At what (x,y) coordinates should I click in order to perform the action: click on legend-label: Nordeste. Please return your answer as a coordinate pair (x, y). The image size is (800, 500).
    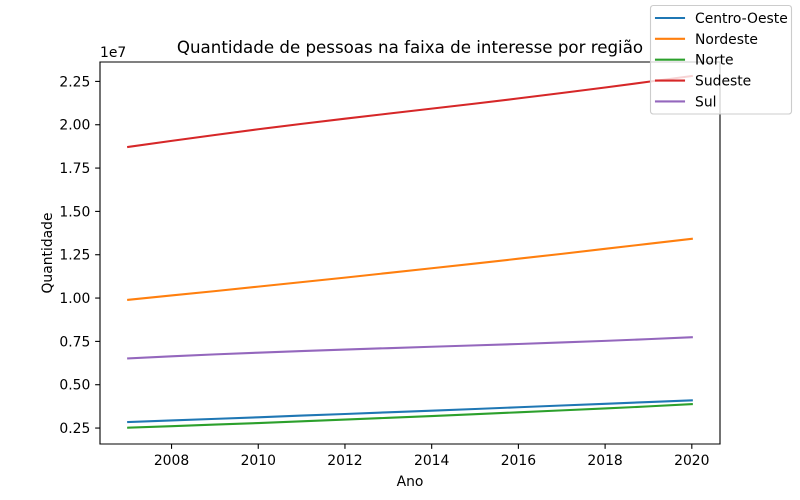
    Looking at the image, I should click on (726, 40).